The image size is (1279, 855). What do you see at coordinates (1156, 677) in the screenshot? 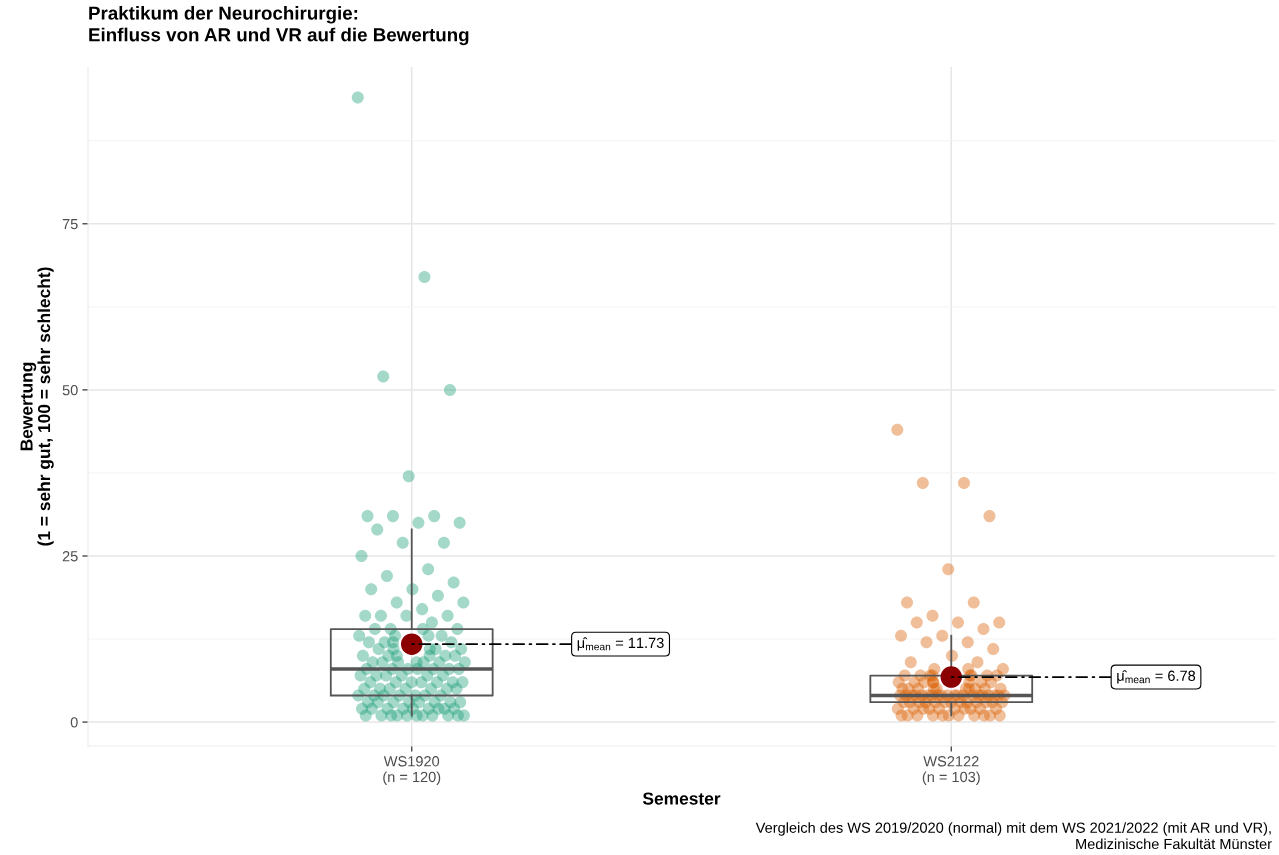
I see `annotation: μ̂$_{mean}$ = 6.78` at bounding box center [1156, 677].